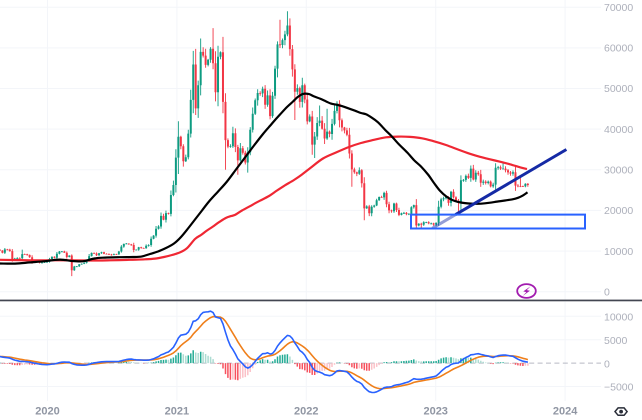 This screenshot has width=642, height=420. Describe the element at coordinates (618, 8) in the screenshot. I see `svg-text: 70000` at that location.